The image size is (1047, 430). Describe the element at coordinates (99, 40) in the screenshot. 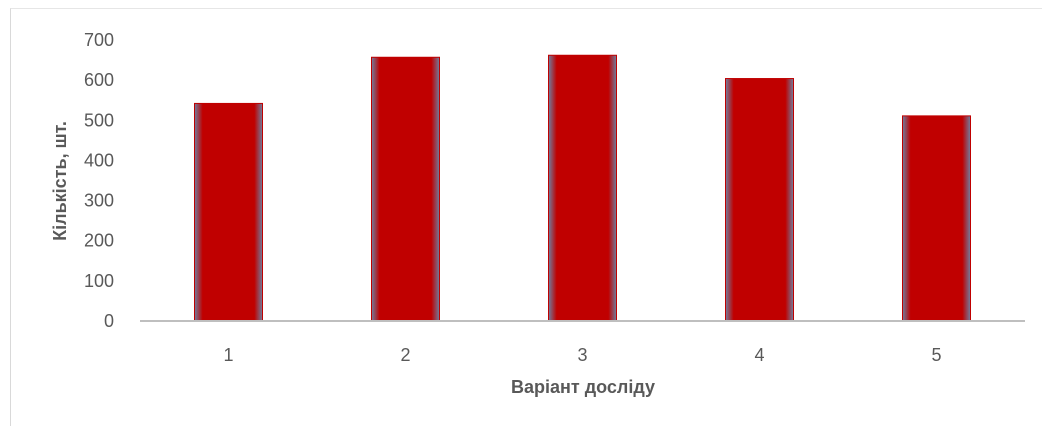

I see `y-tick-label: 700` at that location.